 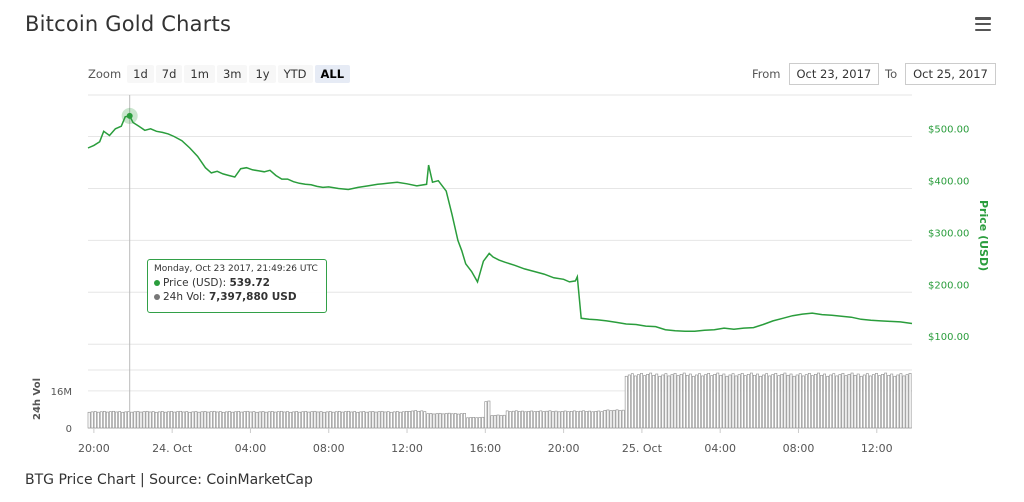 What do you see at coordinates (295, 74) in the screenshot?
I see `zoom-ytd-button: YTD` at bounding box center [295, 74].